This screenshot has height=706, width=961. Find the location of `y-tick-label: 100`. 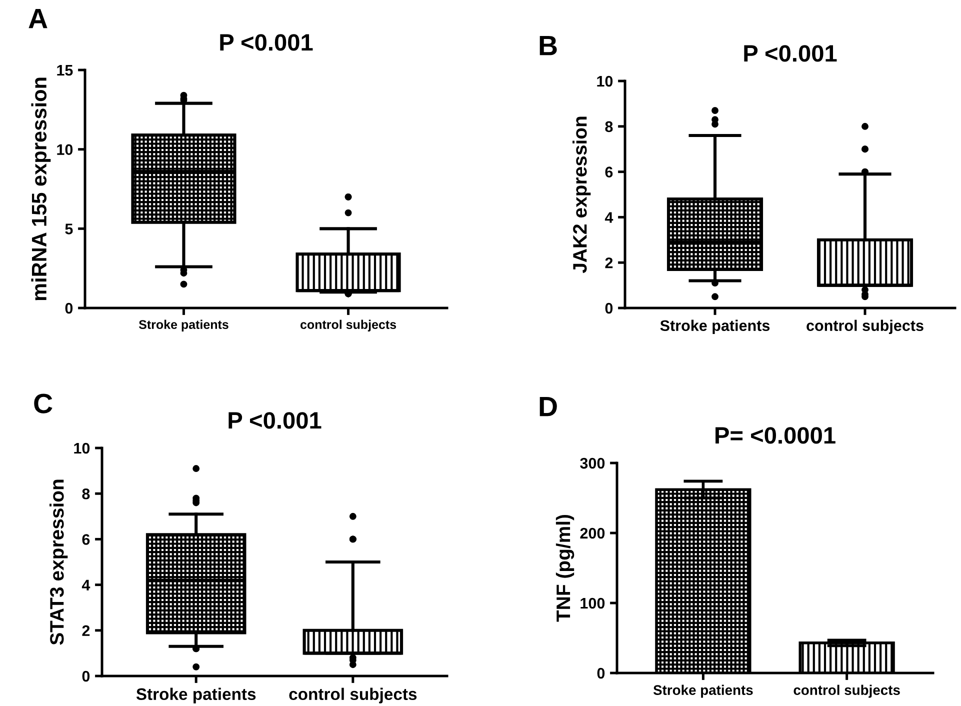

y-tick-label: 100 is located at coordinates (592, 603).